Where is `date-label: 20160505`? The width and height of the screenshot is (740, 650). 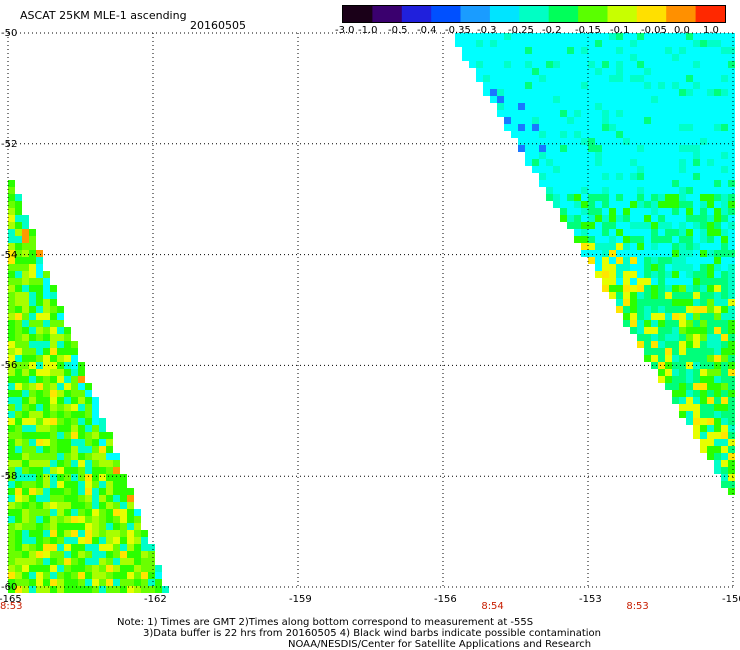
date-label: 20160505 is located at coordinates (218, 25).